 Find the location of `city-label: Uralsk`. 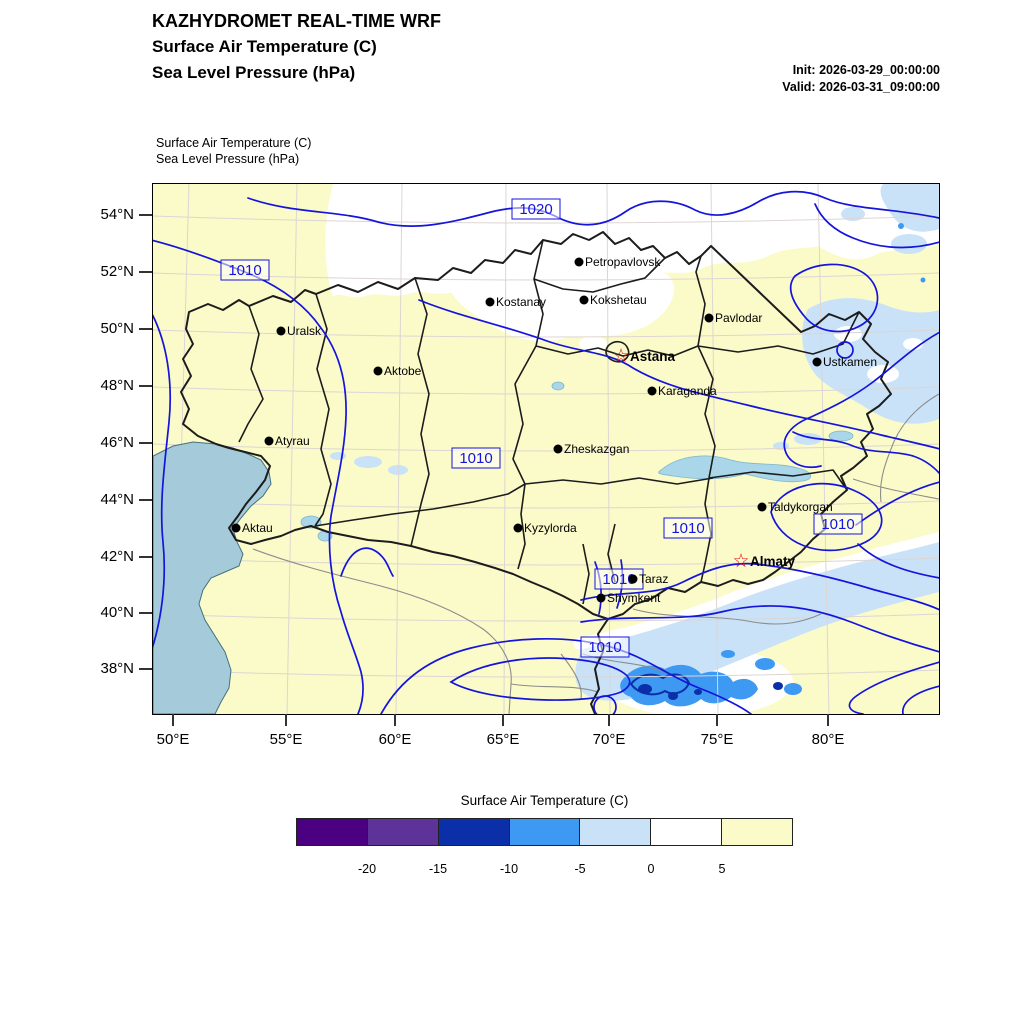

city-label: Uralsk is located at coordinates (304, 331).